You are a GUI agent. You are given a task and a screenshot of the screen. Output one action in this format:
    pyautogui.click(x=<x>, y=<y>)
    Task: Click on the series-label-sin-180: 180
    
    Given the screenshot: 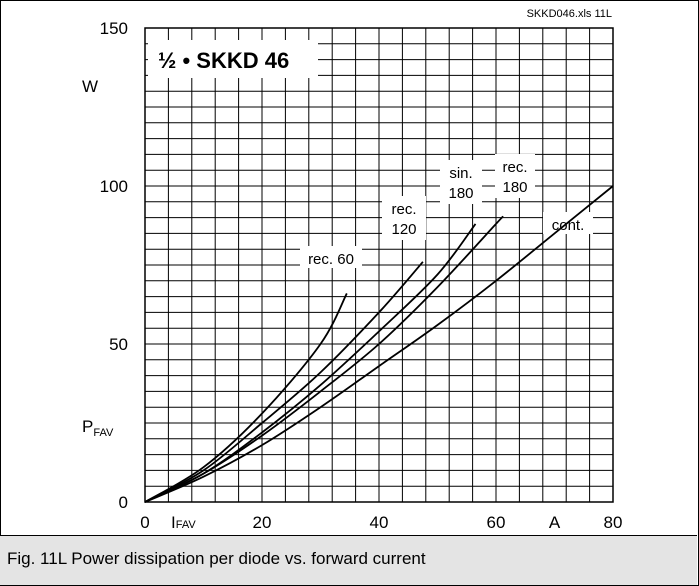 What is the action you would take?
    pyautogui.click(x=460, y=193)
    